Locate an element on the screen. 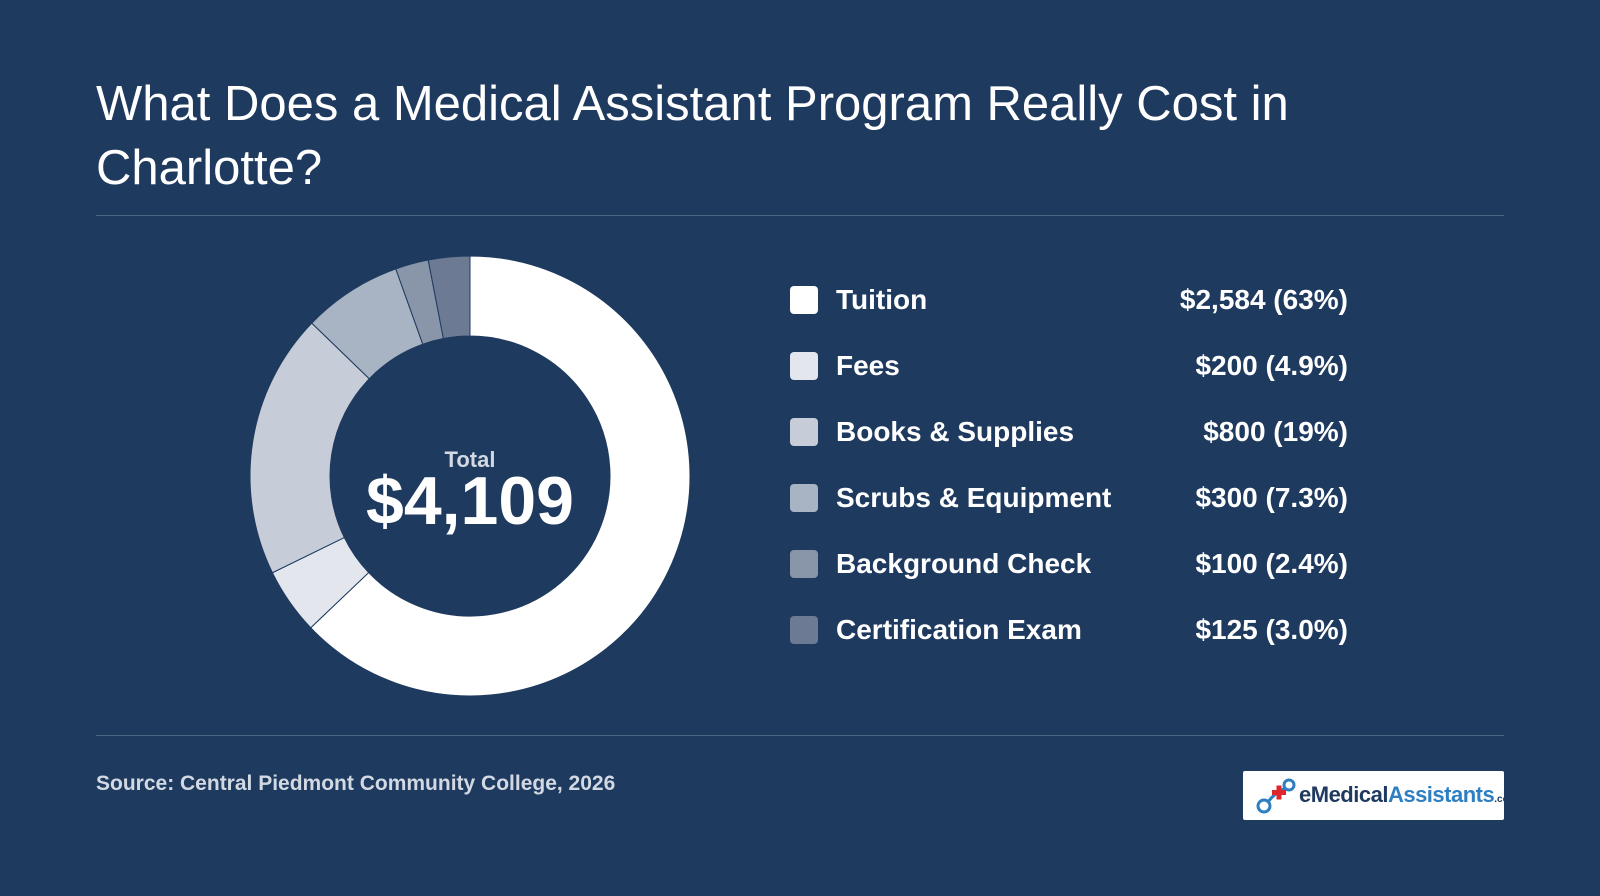 The width and height of the screenshot is (1600, 896). legend-value: $125 (3.0%) is located at coordinates (1271, 629).